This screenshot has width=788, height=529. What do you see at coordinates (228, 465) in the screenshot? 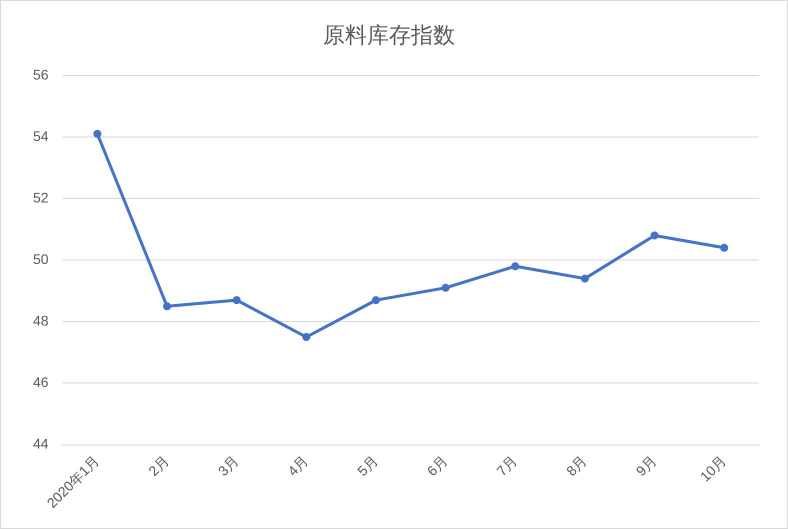
I see `x-tick-label: 3月` at bounding box center [228, 465].